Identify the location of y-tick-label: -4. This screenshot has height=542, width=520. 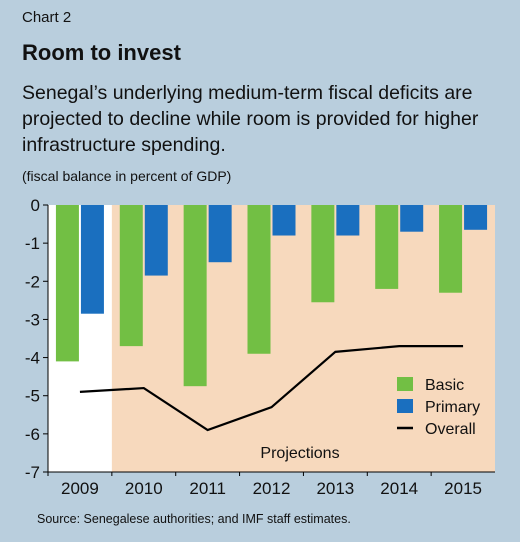
(32, 358).